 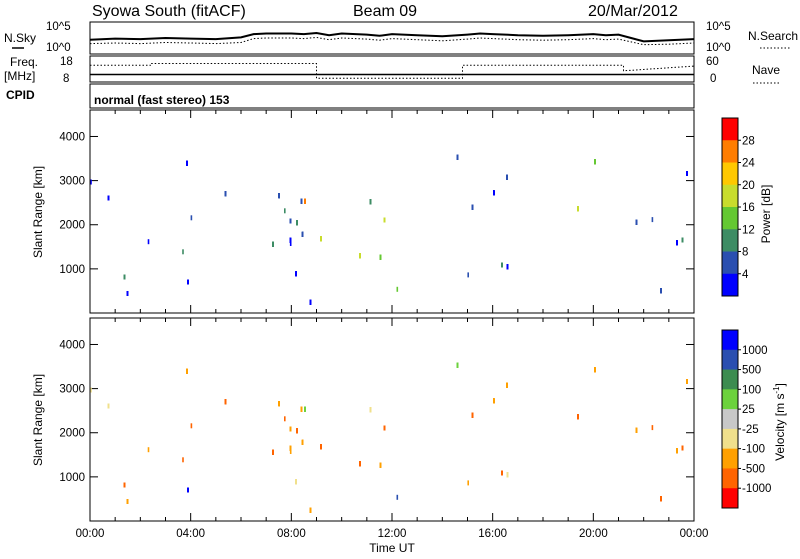 I want to click on nave-tick-low: 0, so click(x=713, y=79).